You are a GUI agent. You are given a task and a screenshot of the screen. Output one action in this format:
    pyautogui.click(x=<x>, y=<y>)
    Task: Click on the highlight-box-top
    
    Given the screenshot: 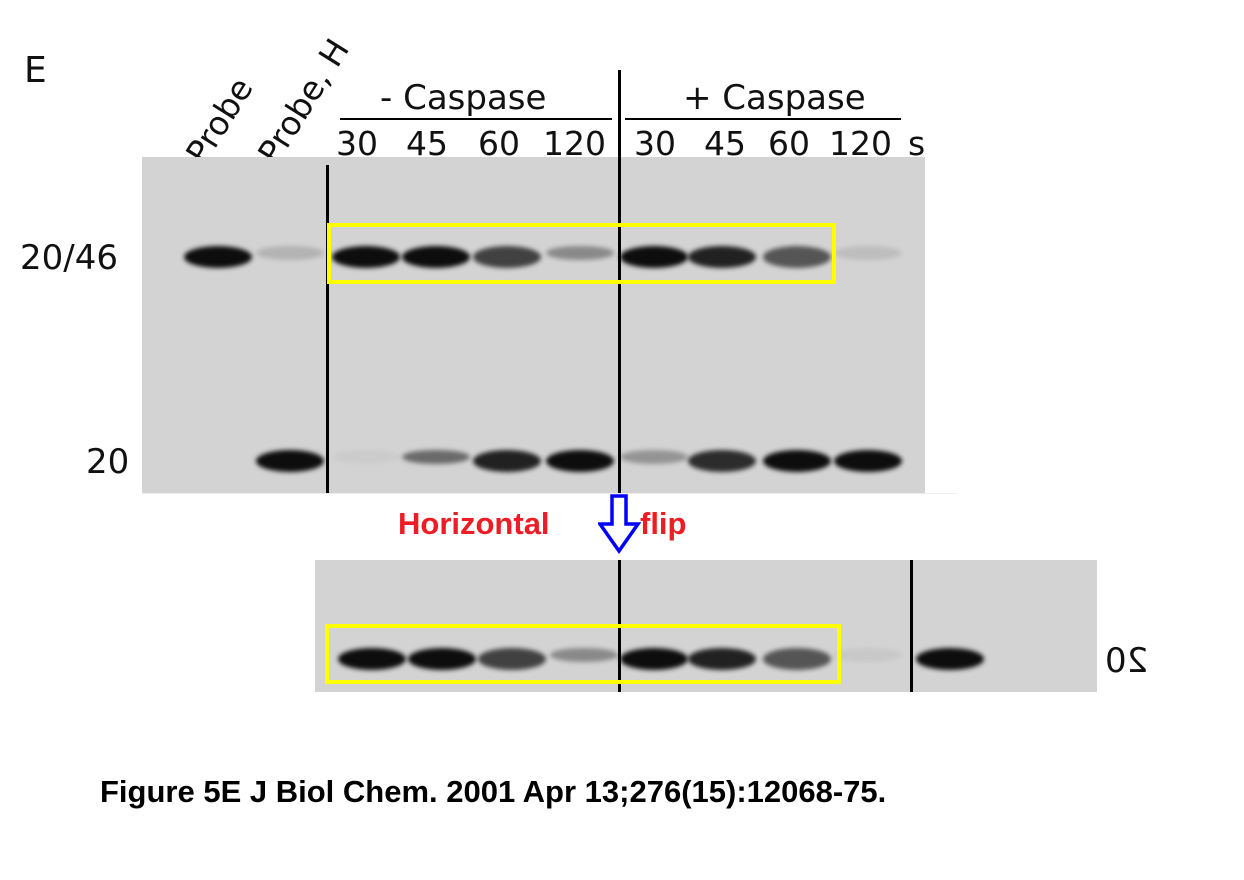 What is the action you would take?
    pyautogui.click(x=581, y=253)
    